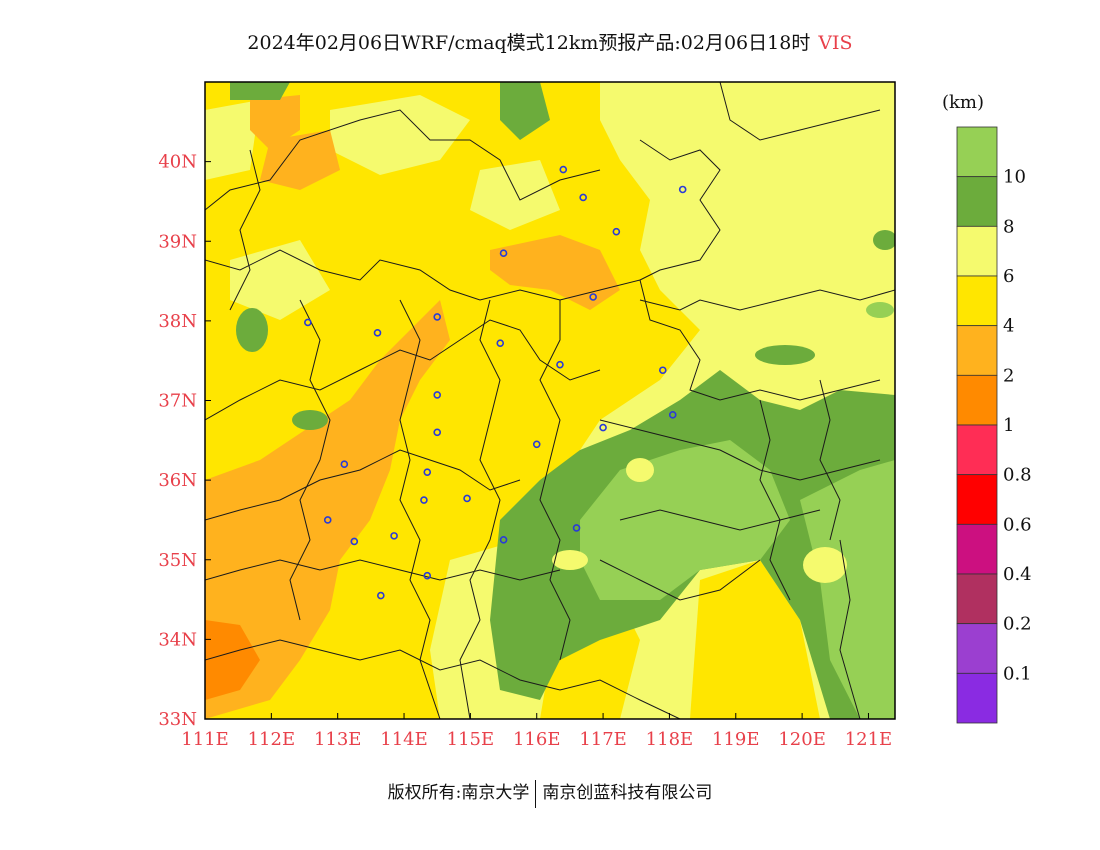 The width and height of the screenshot is (1100, 850). Describe the element at coordinates (1017, 475) in the screenshot. I see `legend-label: 0.8` at that location.